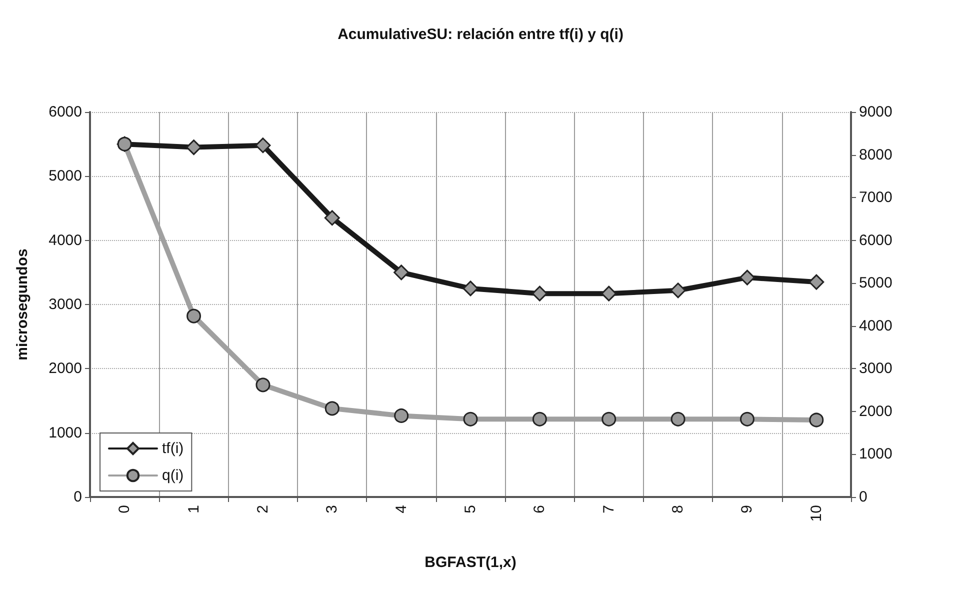  I want to click on y-tick-label: 5000, so click(65, 176).